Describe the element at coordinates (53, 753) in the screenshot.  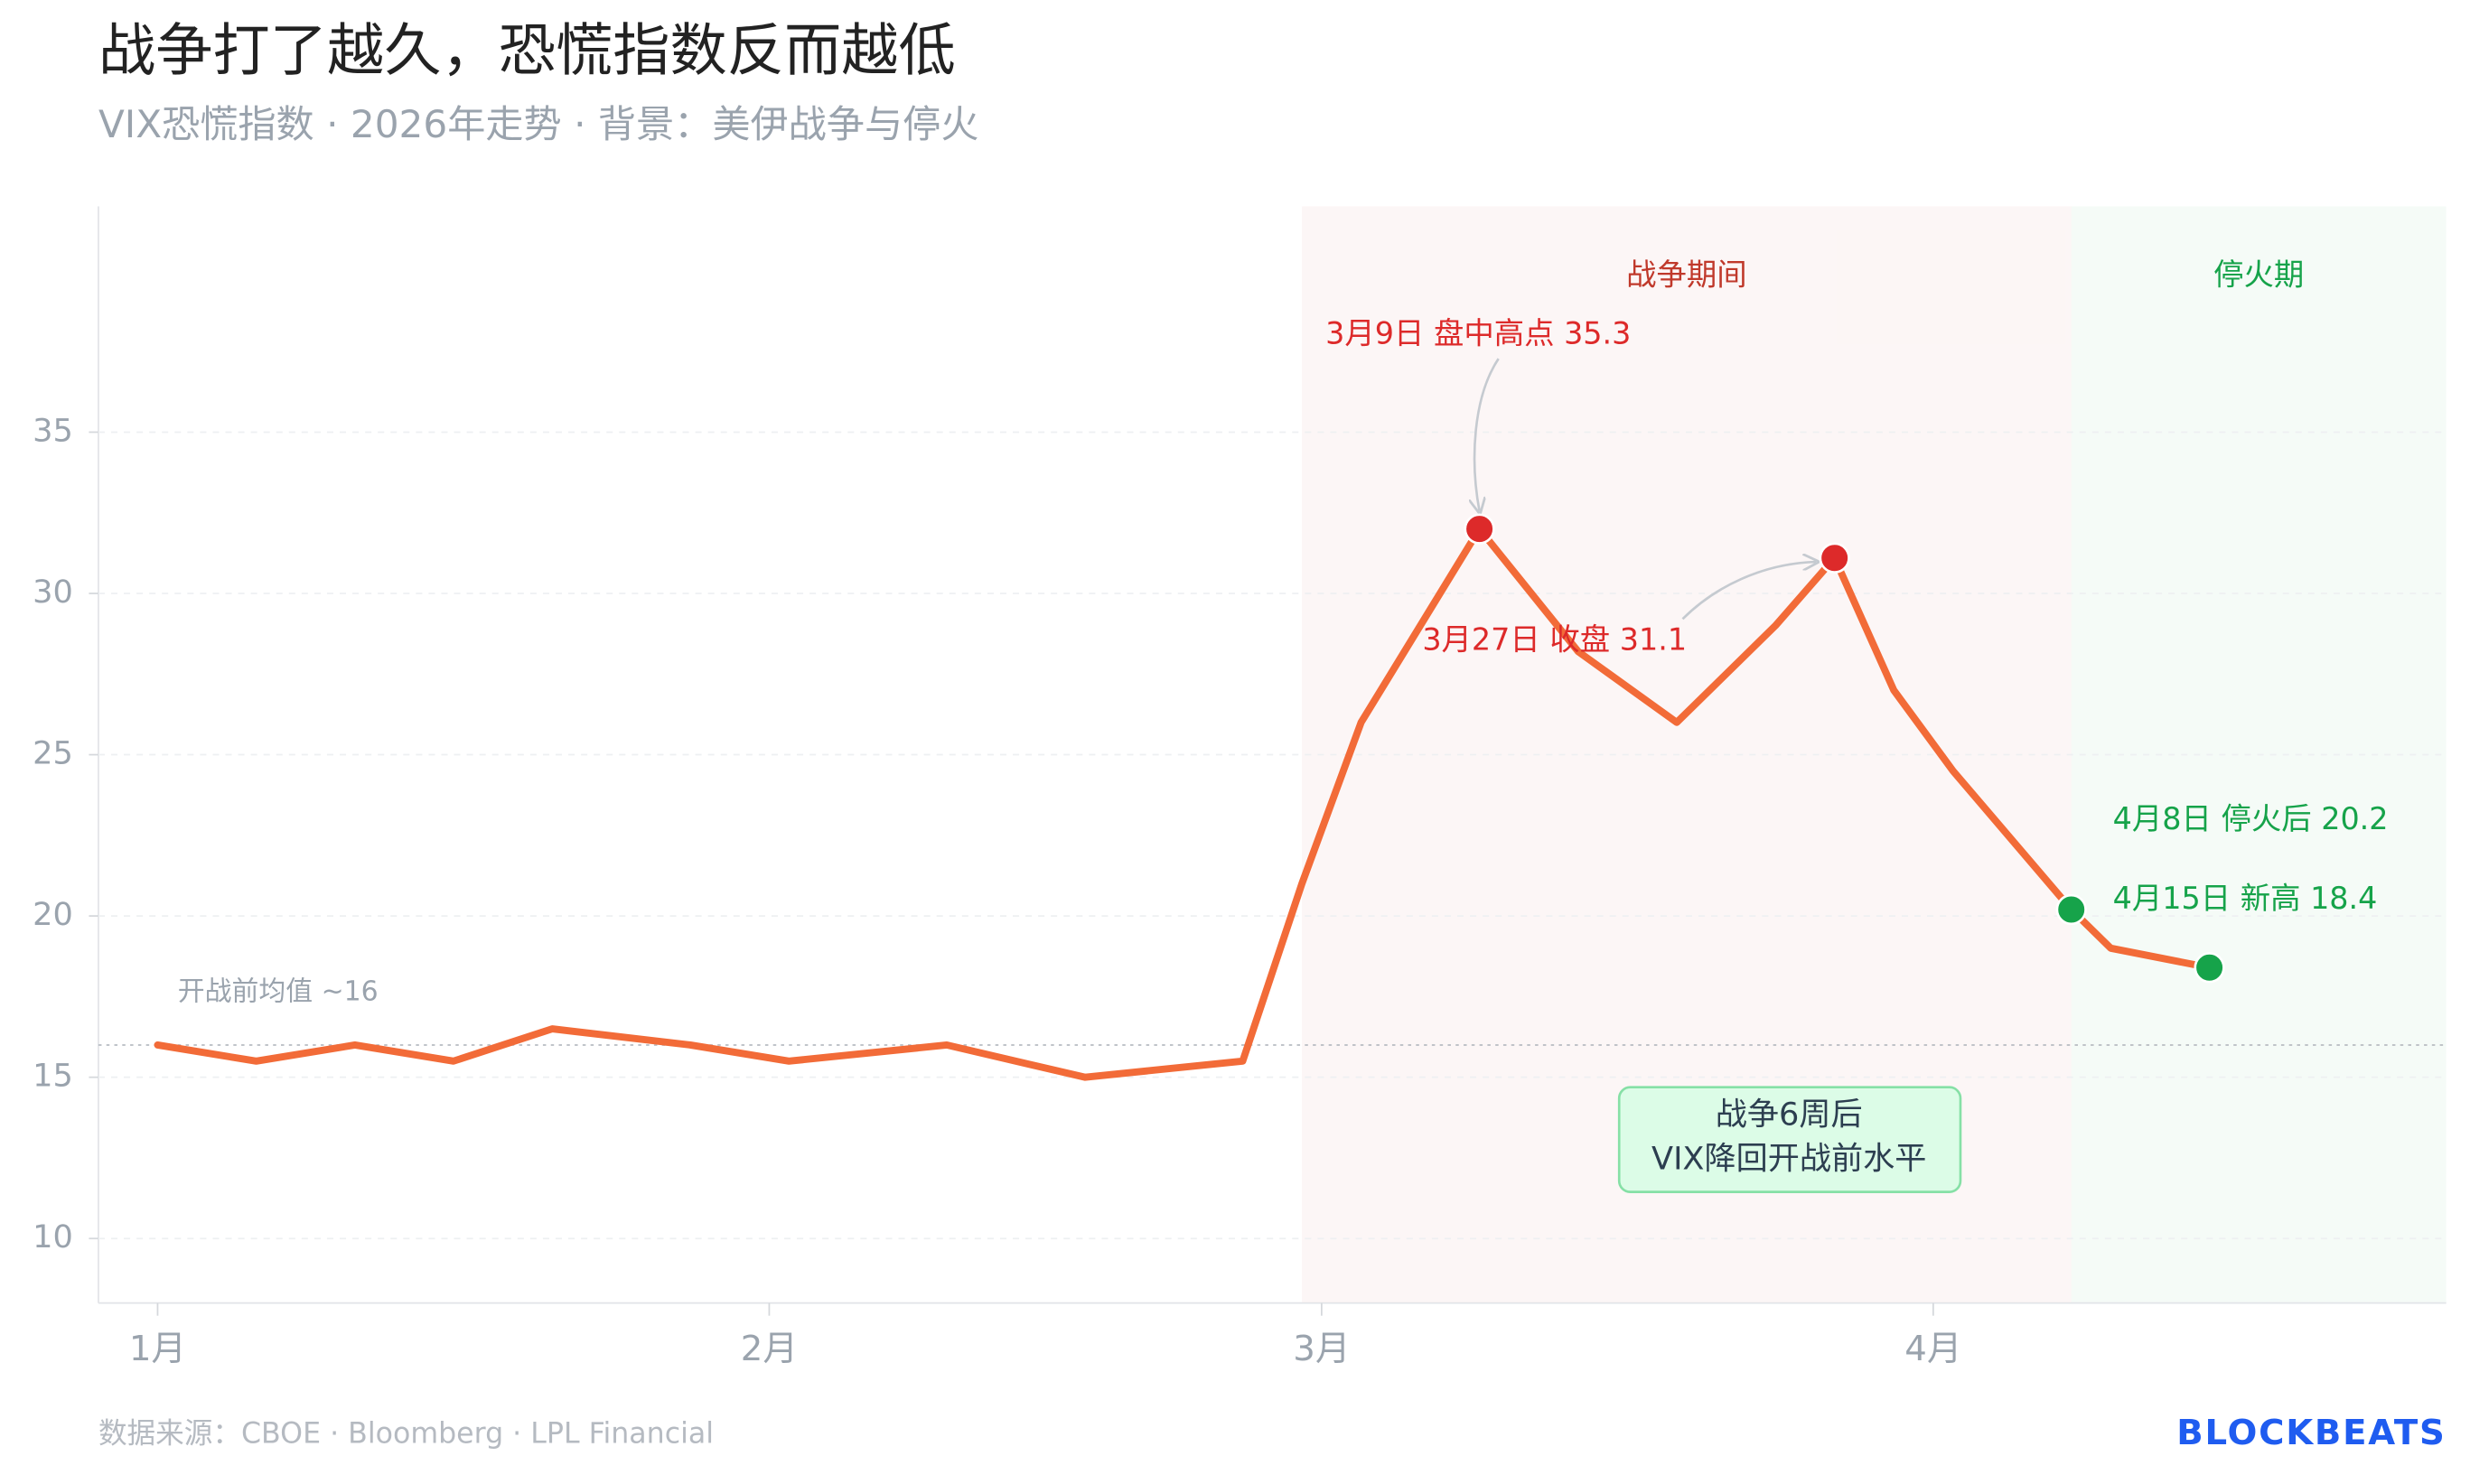
I see `y-tick-label: 25` at that location.